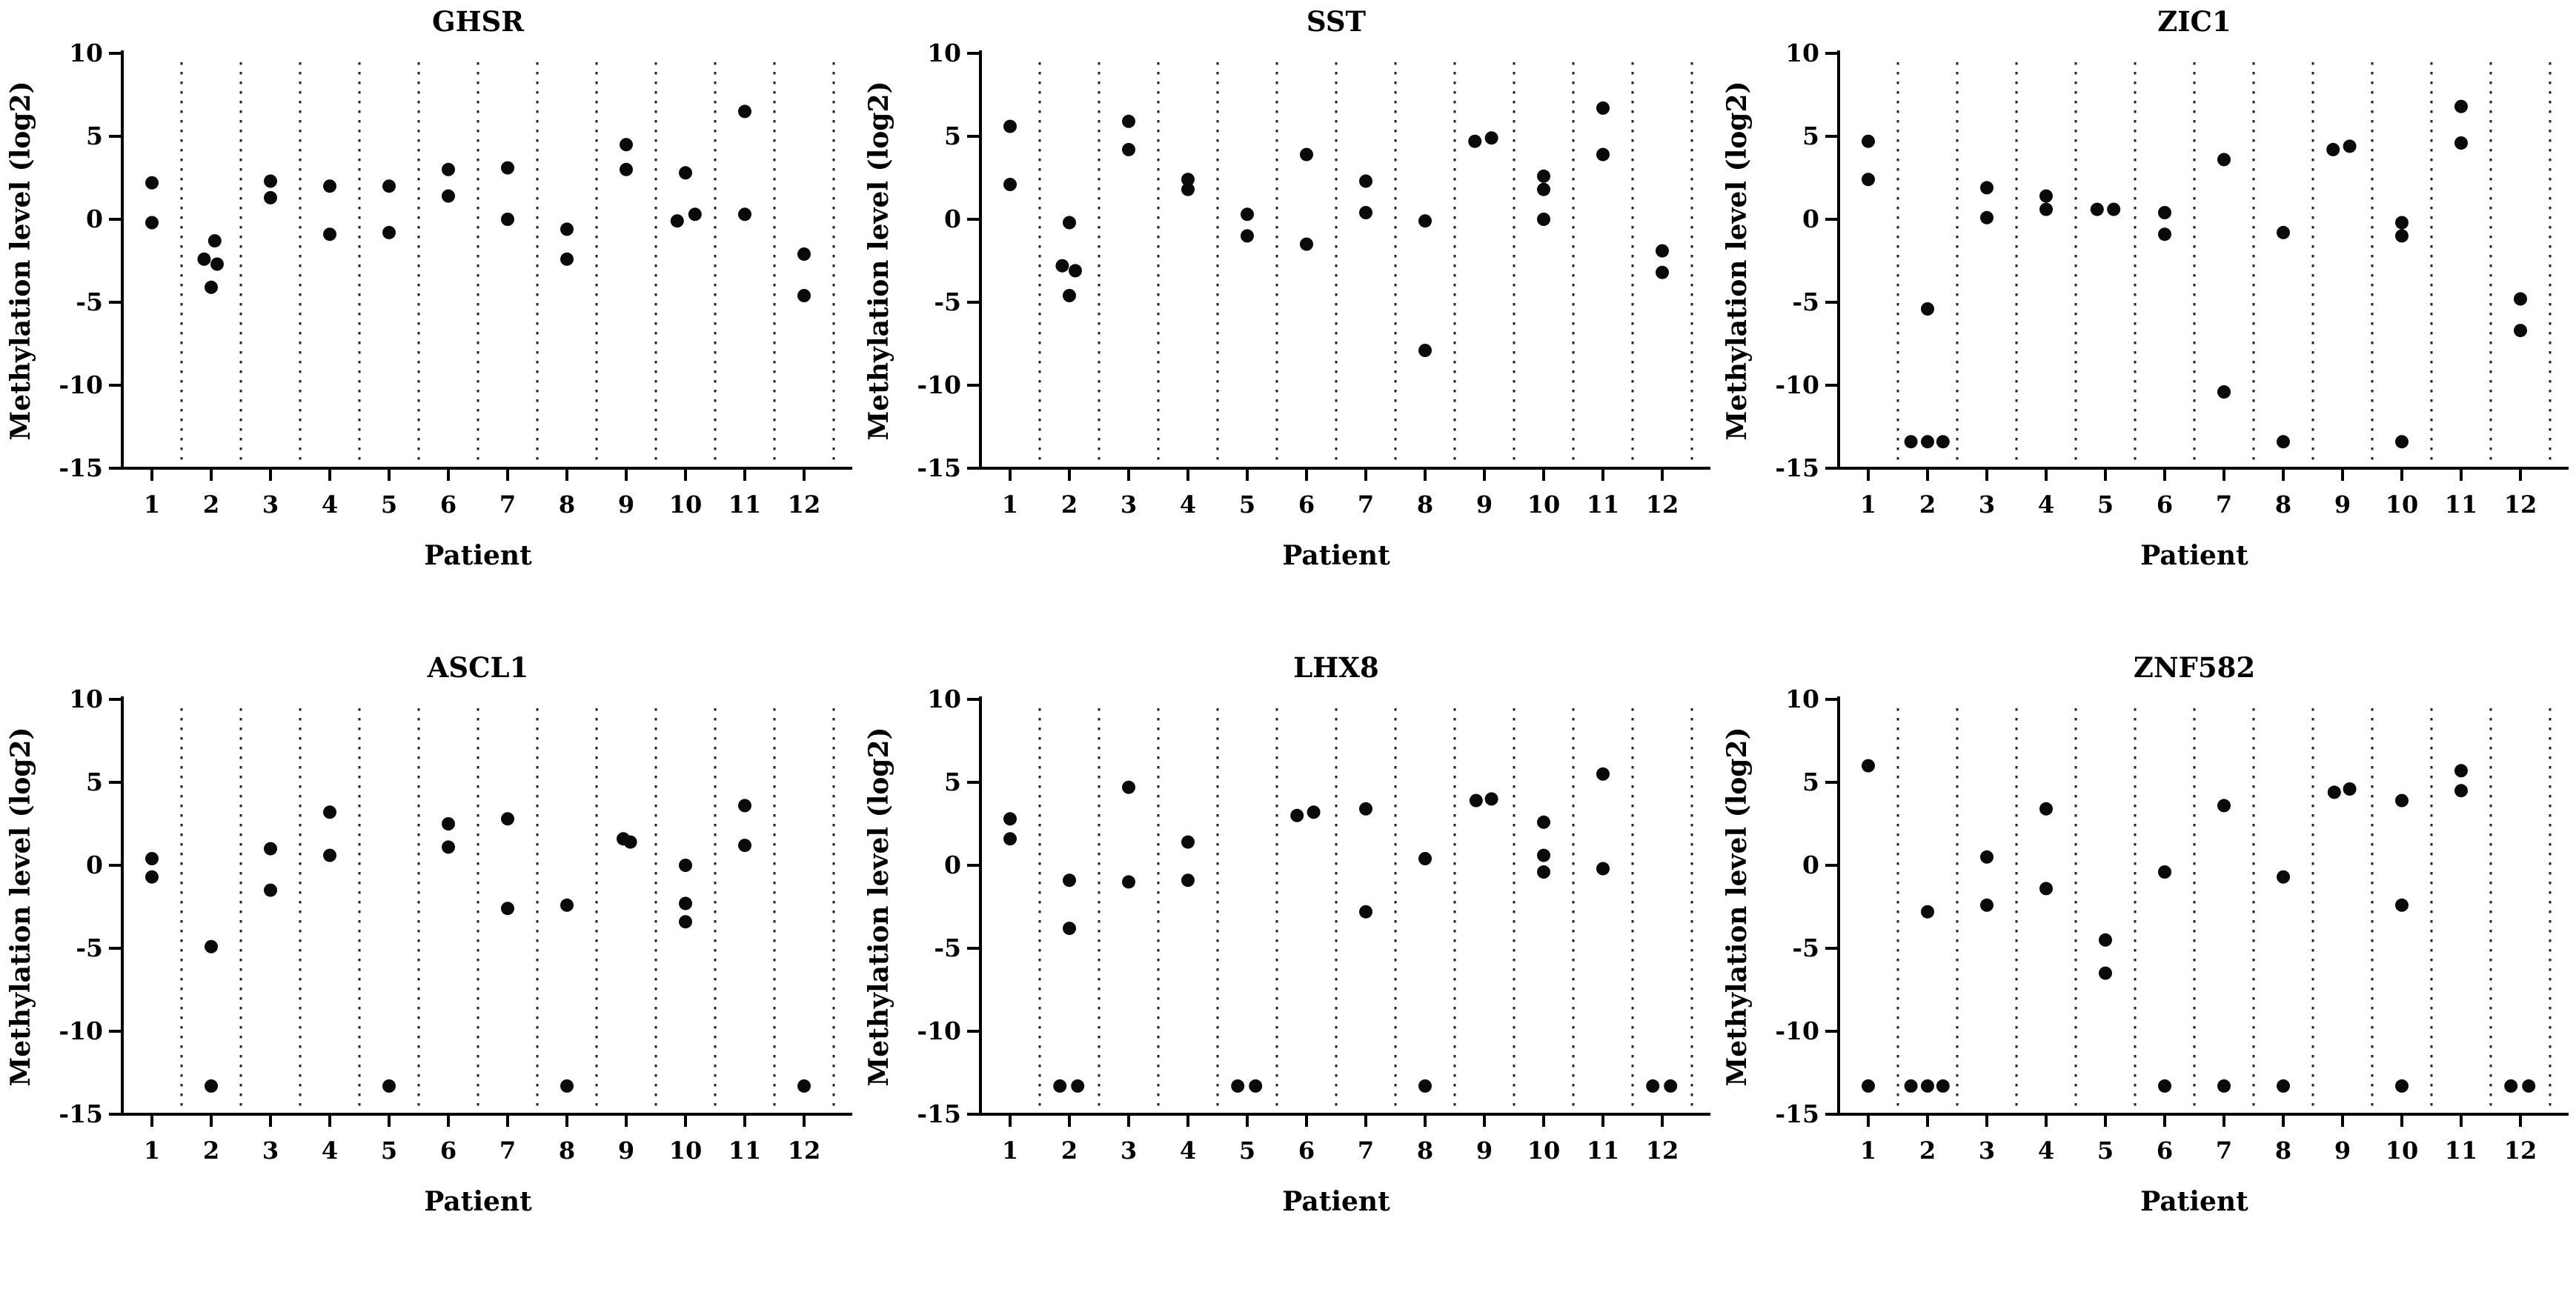 Image resolution: width=2576 pixels, height=1295 pixels. Describe the element at coordinates (478, 21) in the screenshot. I see `chart-title: GHSR` at that location.